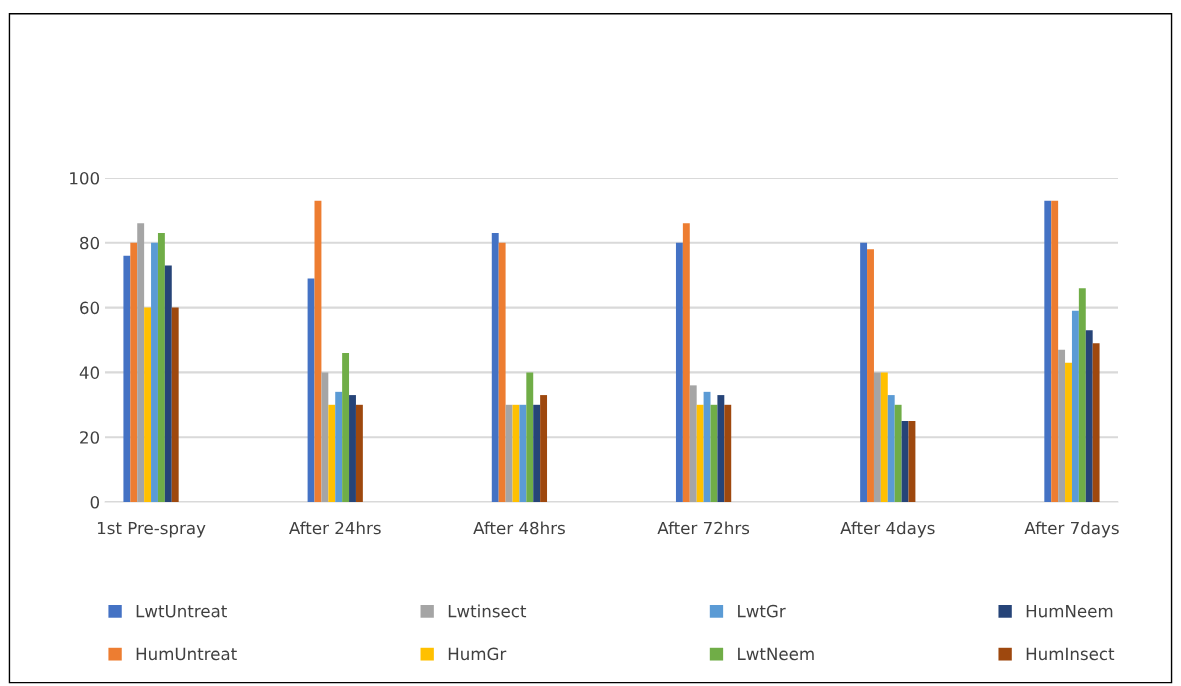  What do you see at coordinates (335, 528) in the screenshot?
I see `x-tick-label: After 24hrs` at bounding box center [335, 528].